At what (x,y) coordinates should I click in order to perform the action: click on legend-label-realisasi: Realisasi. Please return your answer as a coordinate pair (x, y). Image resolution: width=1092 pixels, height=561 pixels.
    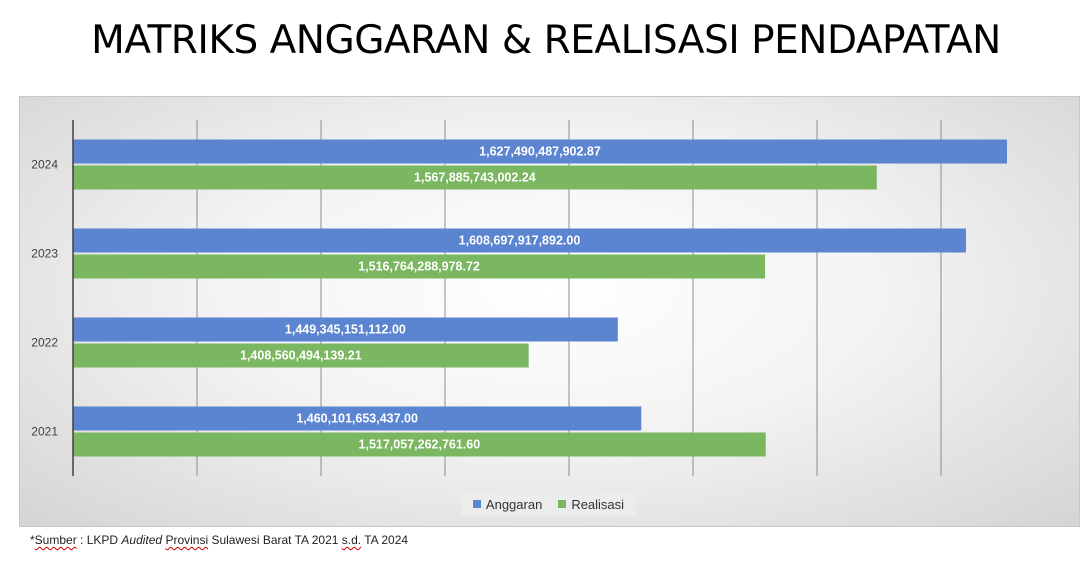
    Looking at the image, I should click on (598, 504).